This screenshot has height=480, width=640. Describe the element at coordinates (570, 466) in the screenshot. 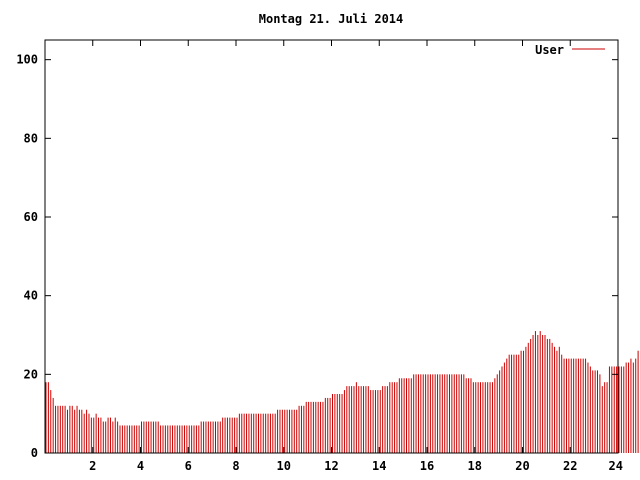

I see `x-tick-label: 22` at that location.